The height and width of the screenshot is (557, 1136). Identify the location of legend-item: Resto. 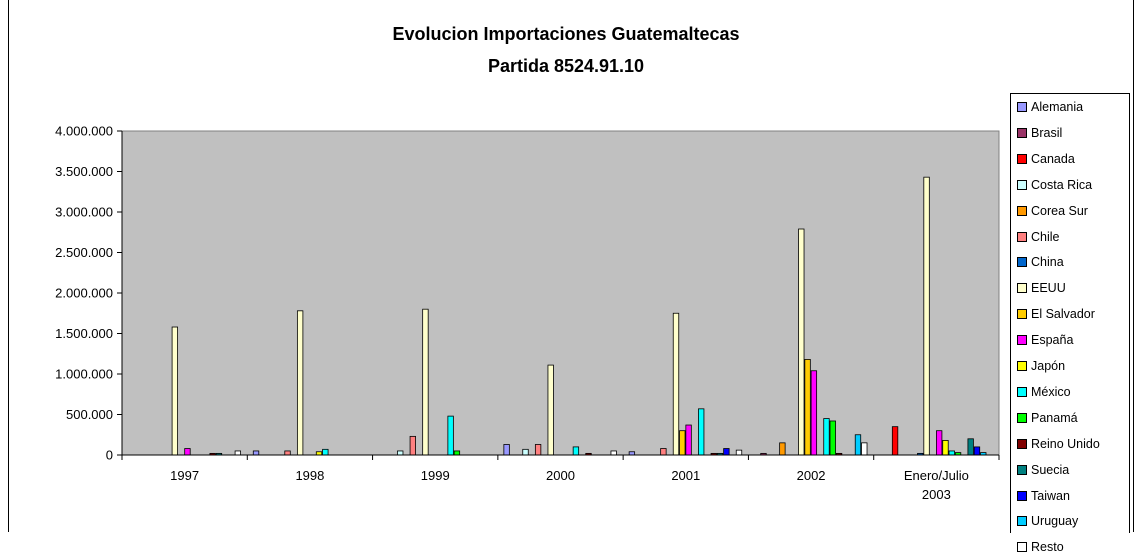
(1040, 547).